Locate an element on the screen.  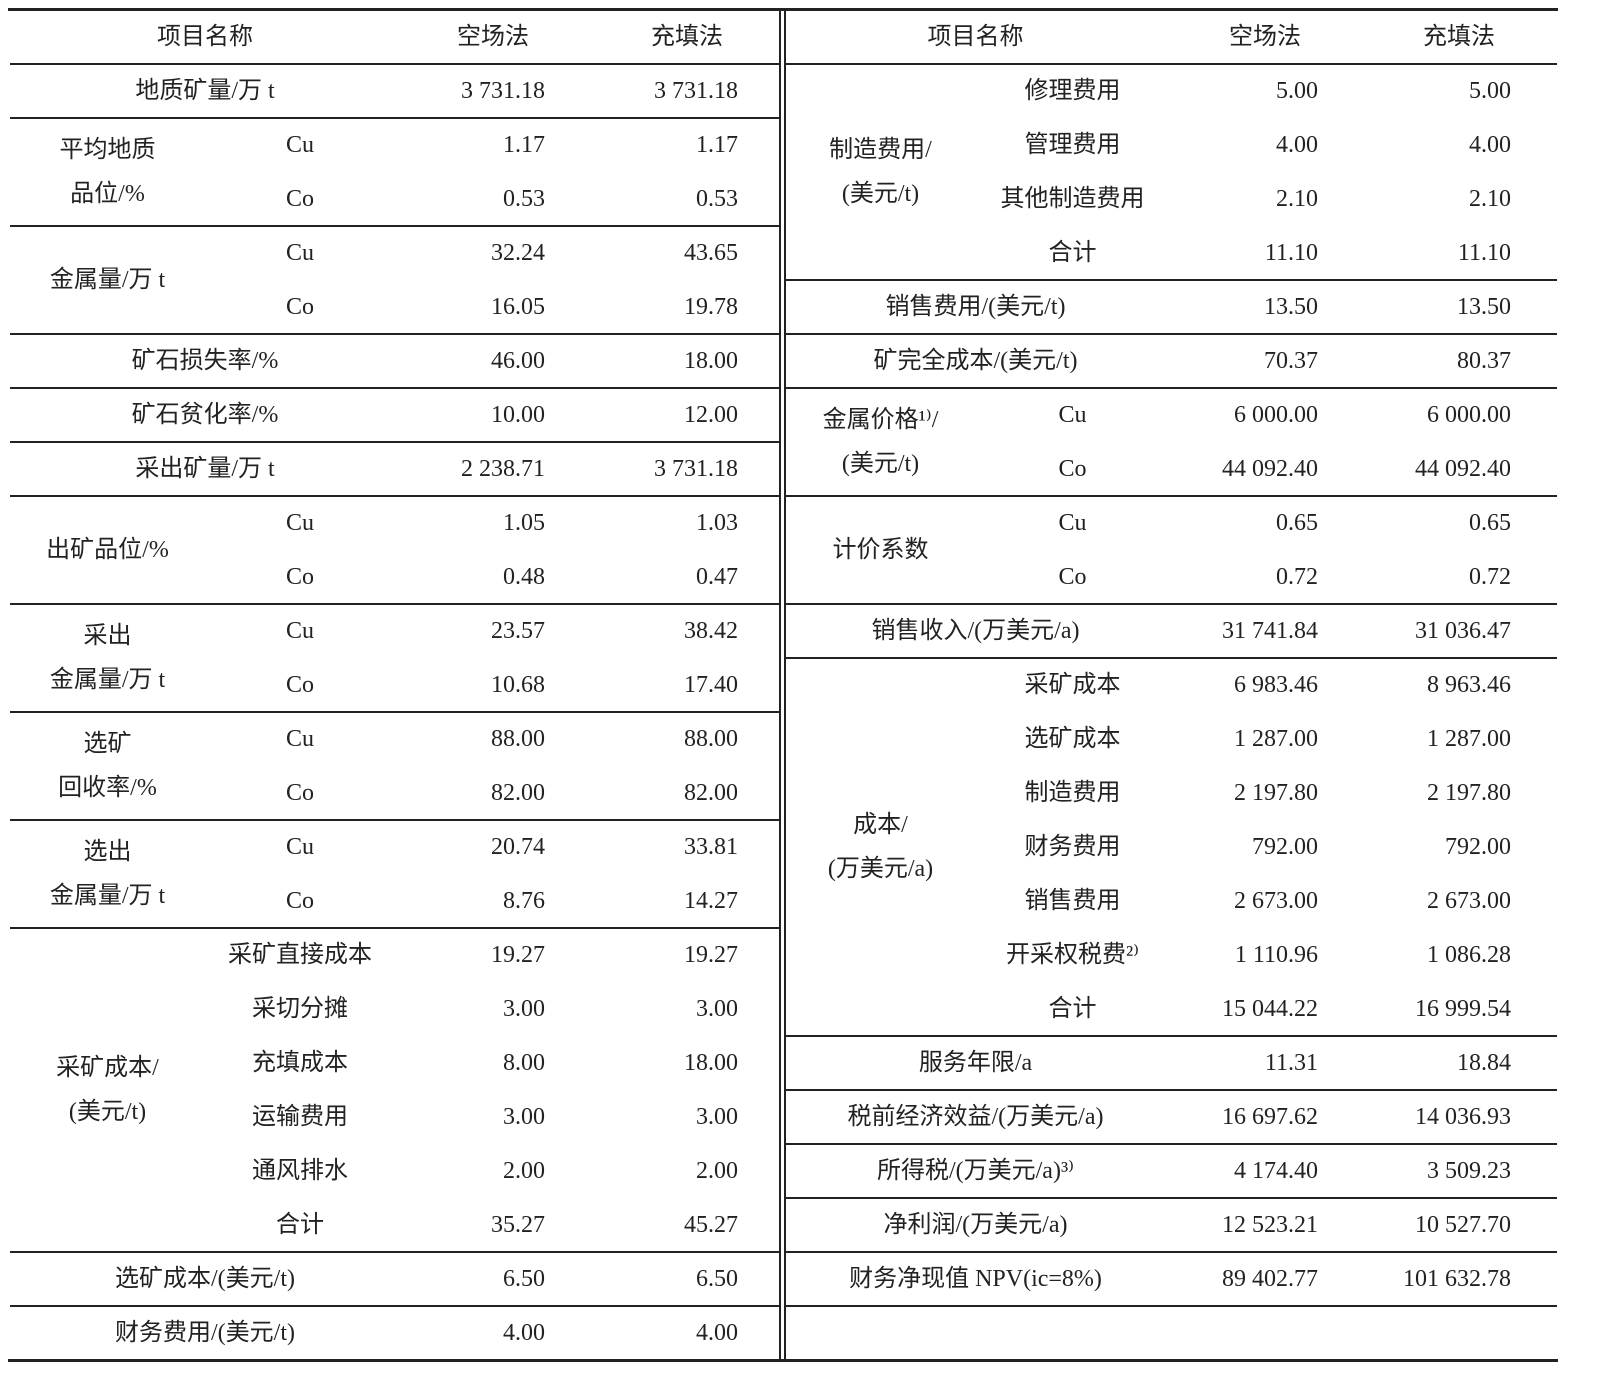
value-cell: 8.00 is located at coordinates (524, 1063).